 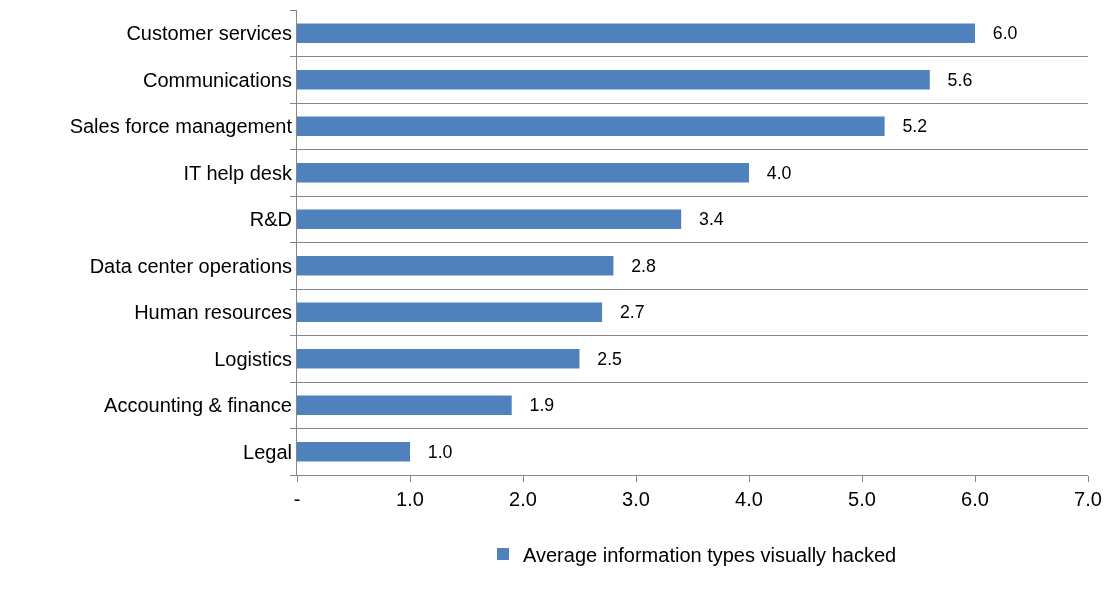 I want to click on data-label: 5.2, so click(x=907, y=126).